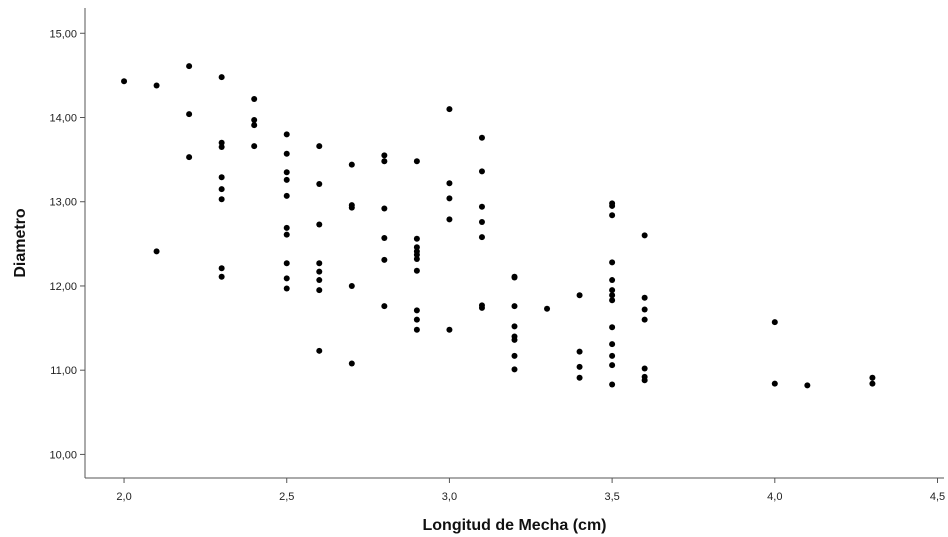 This screenshot has width=948, height=537. What do you see at coordinates (63, 118) in the screenshot?
I see `y-tick-label: 14,00` at bounding box center [63, 118].